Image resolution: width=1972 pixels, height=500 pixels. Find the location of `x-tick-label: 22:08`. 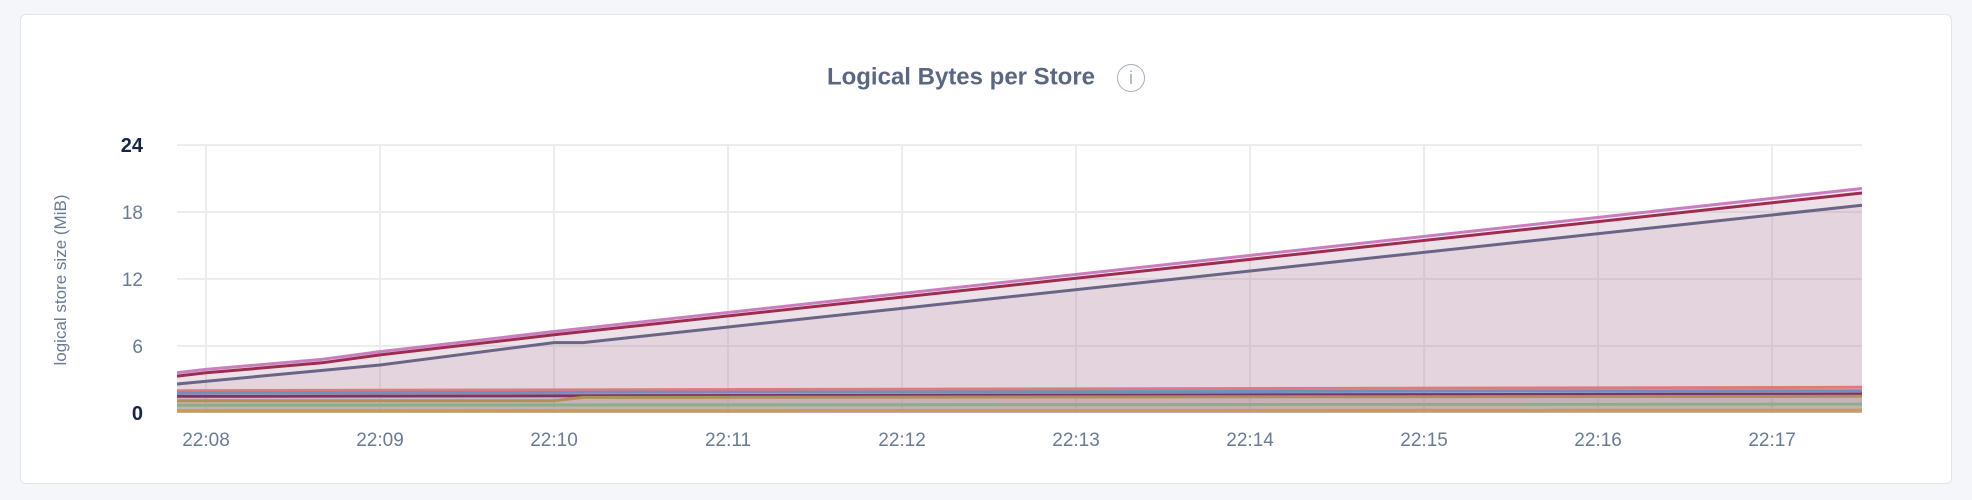

x-tick-label: 22:08 is located at coordinates (206, 440).